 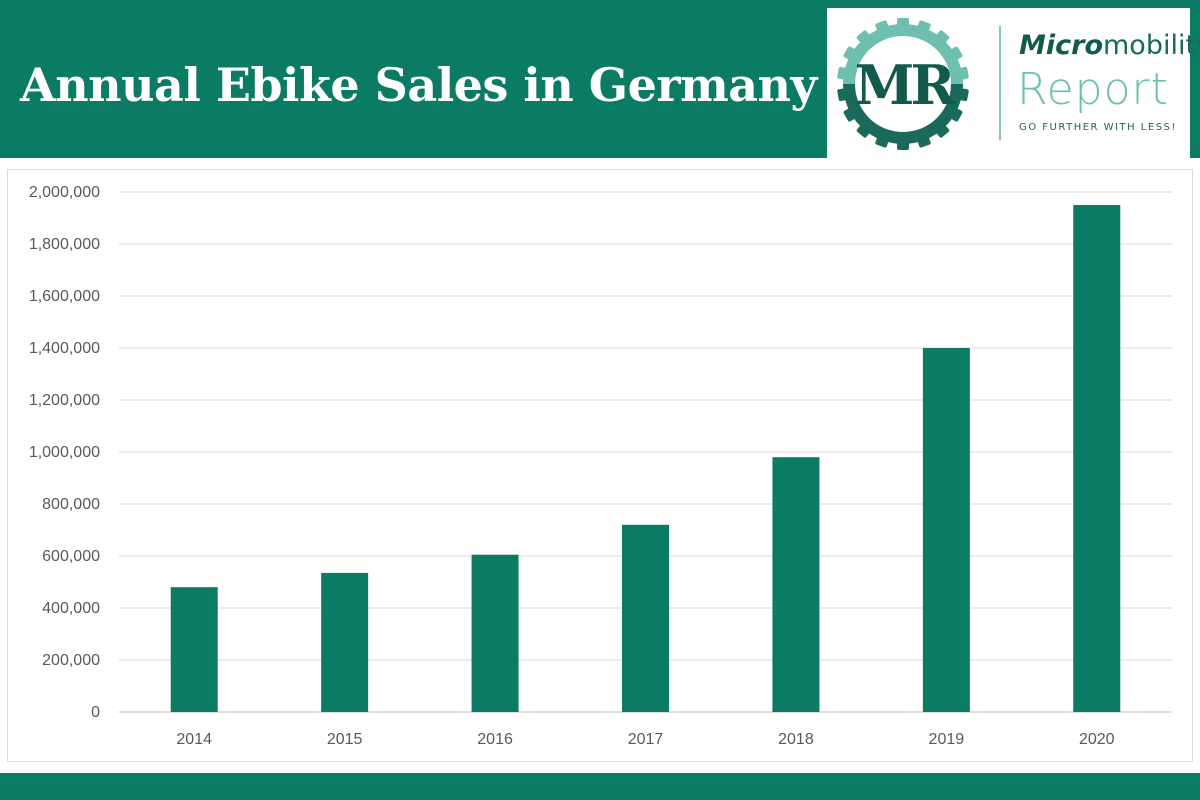 I want to click on x-tick-label: 2016, so click(x=495, y=739).